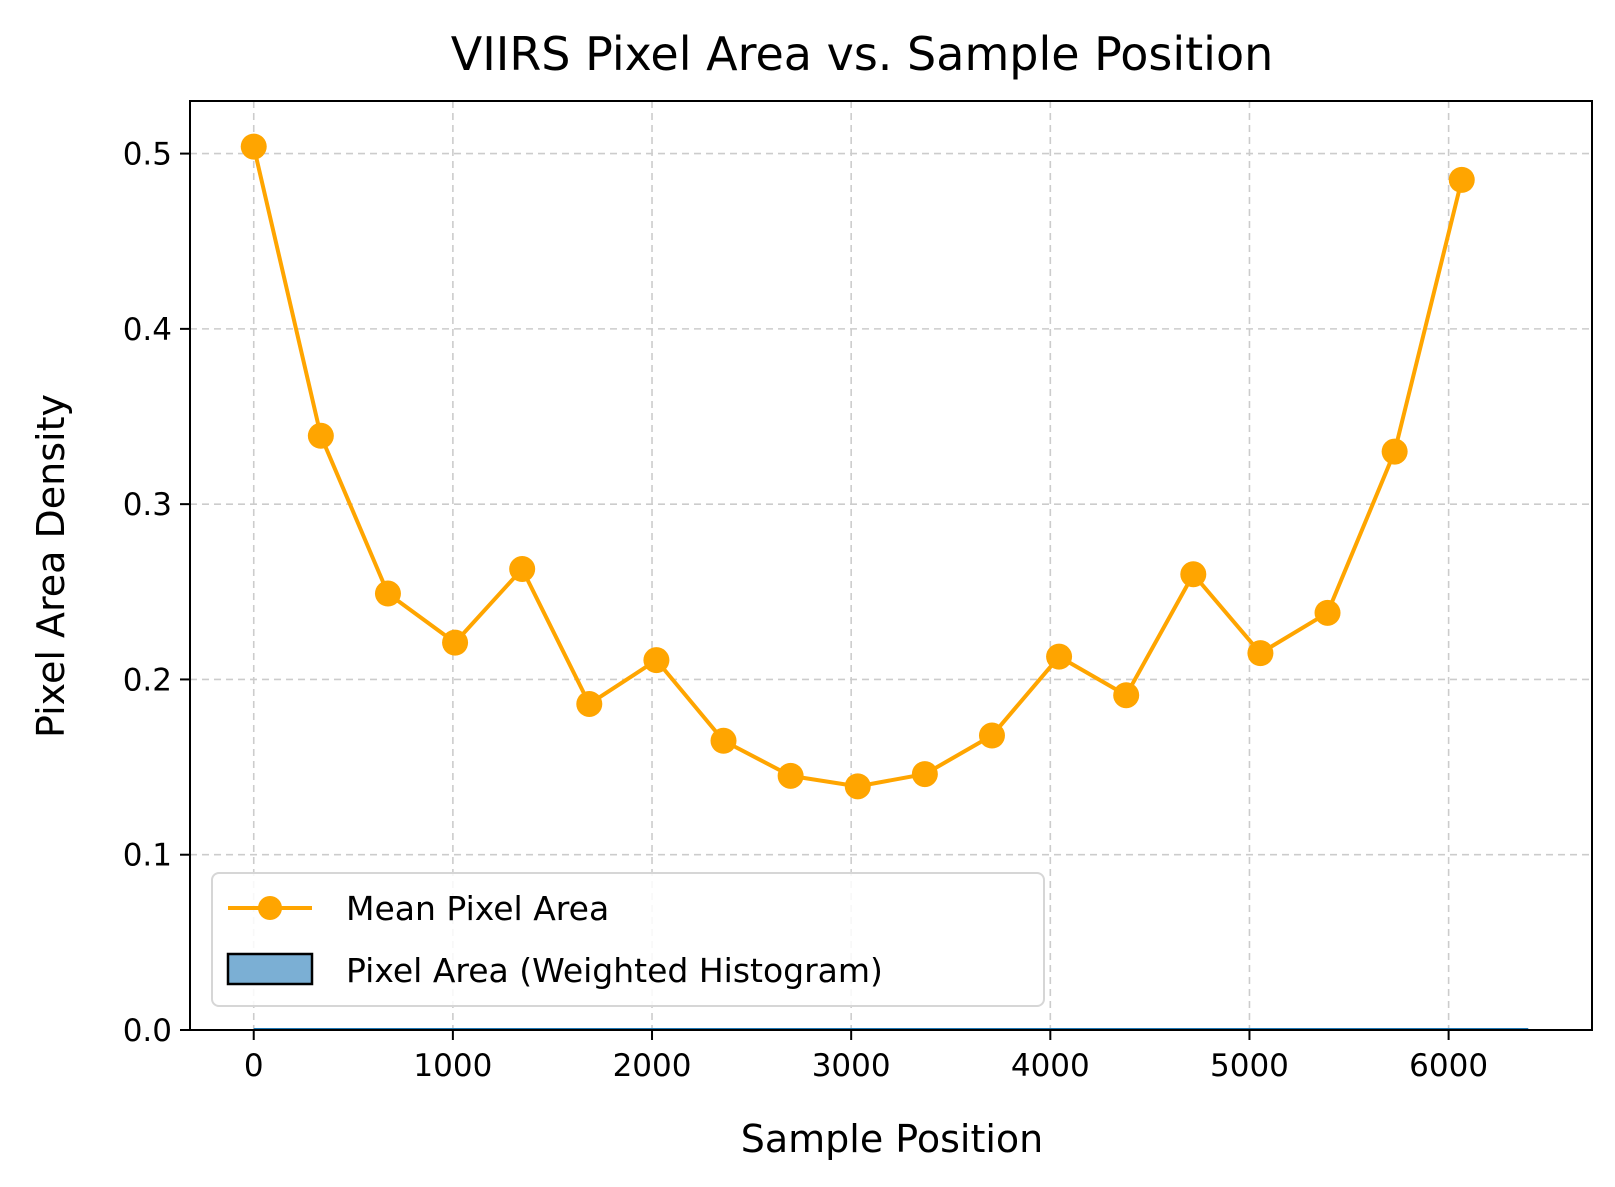  I want to click on legend-box, so click(628, 939).